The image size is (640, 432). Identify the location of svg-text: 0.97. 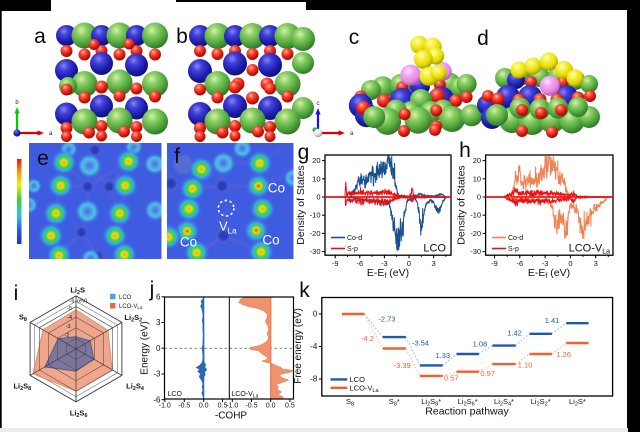
(487, 373).